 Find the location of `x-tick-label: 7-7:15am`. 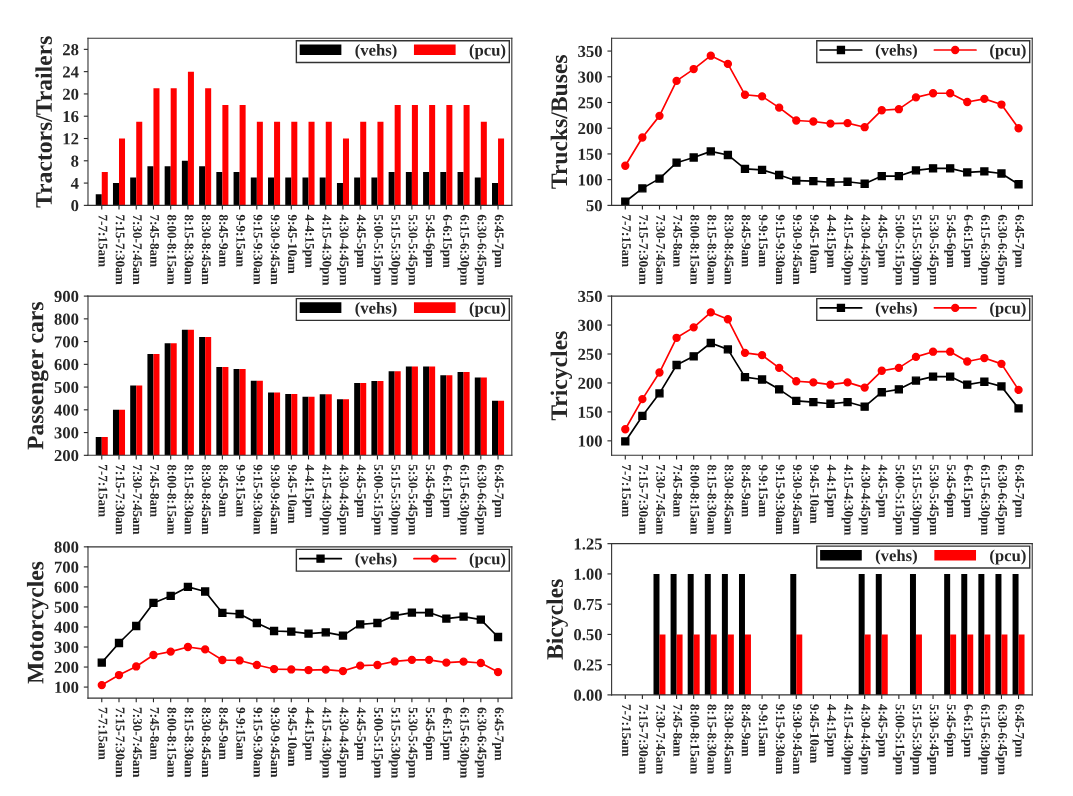

x-tick-label: 7-7:15am is located at coordinates (103, 241).